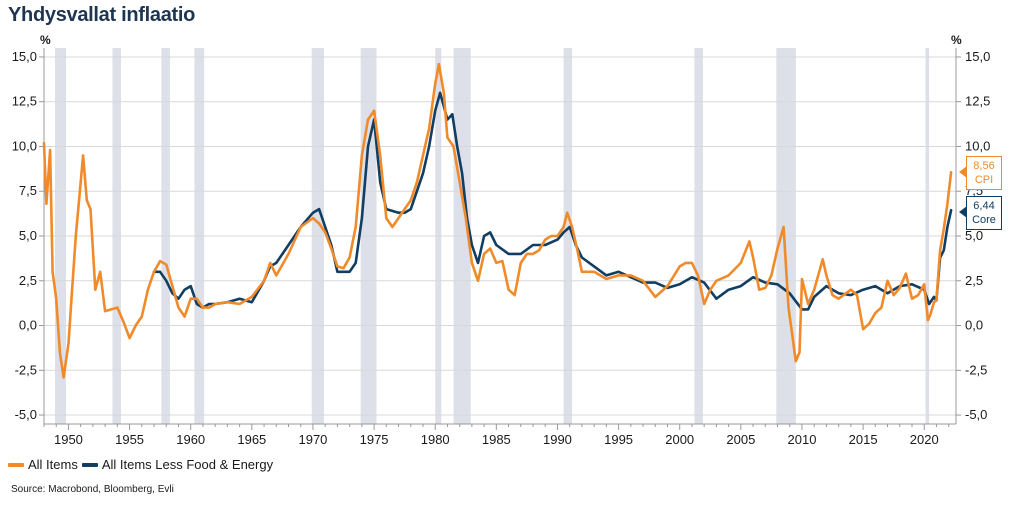 The image size is (1012, 506). I want to click on cpi-callout-value: 8,56, so click(984, 166).